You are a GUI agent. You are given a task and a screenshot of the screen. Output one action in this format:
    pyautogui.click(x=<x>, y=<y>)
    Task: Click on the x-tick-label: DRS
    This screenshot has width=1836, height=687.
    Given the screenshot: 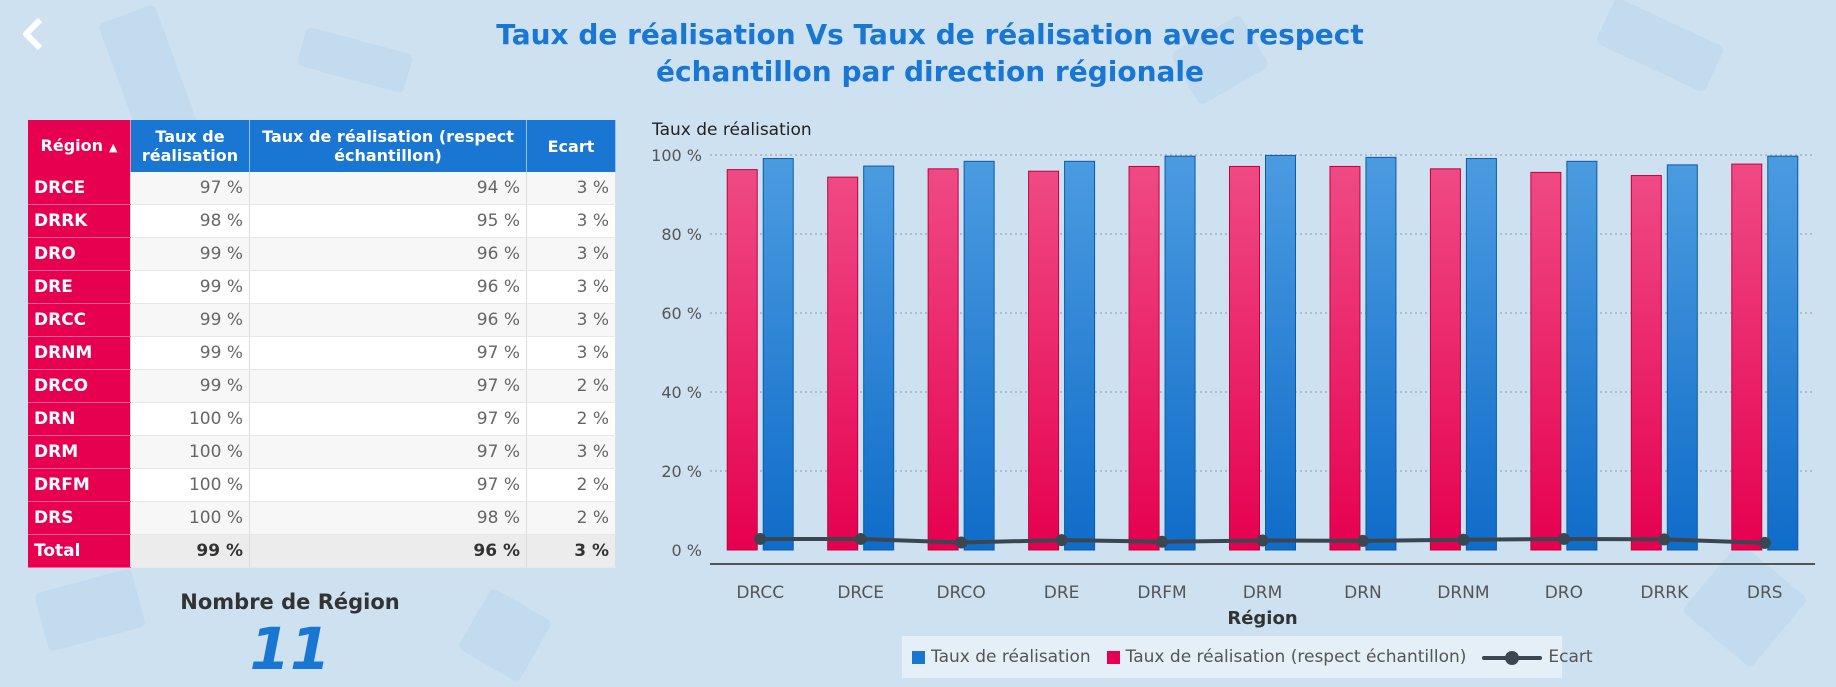 What is the action you would take?
    pyautogui.click(x=1765, y=593)
    